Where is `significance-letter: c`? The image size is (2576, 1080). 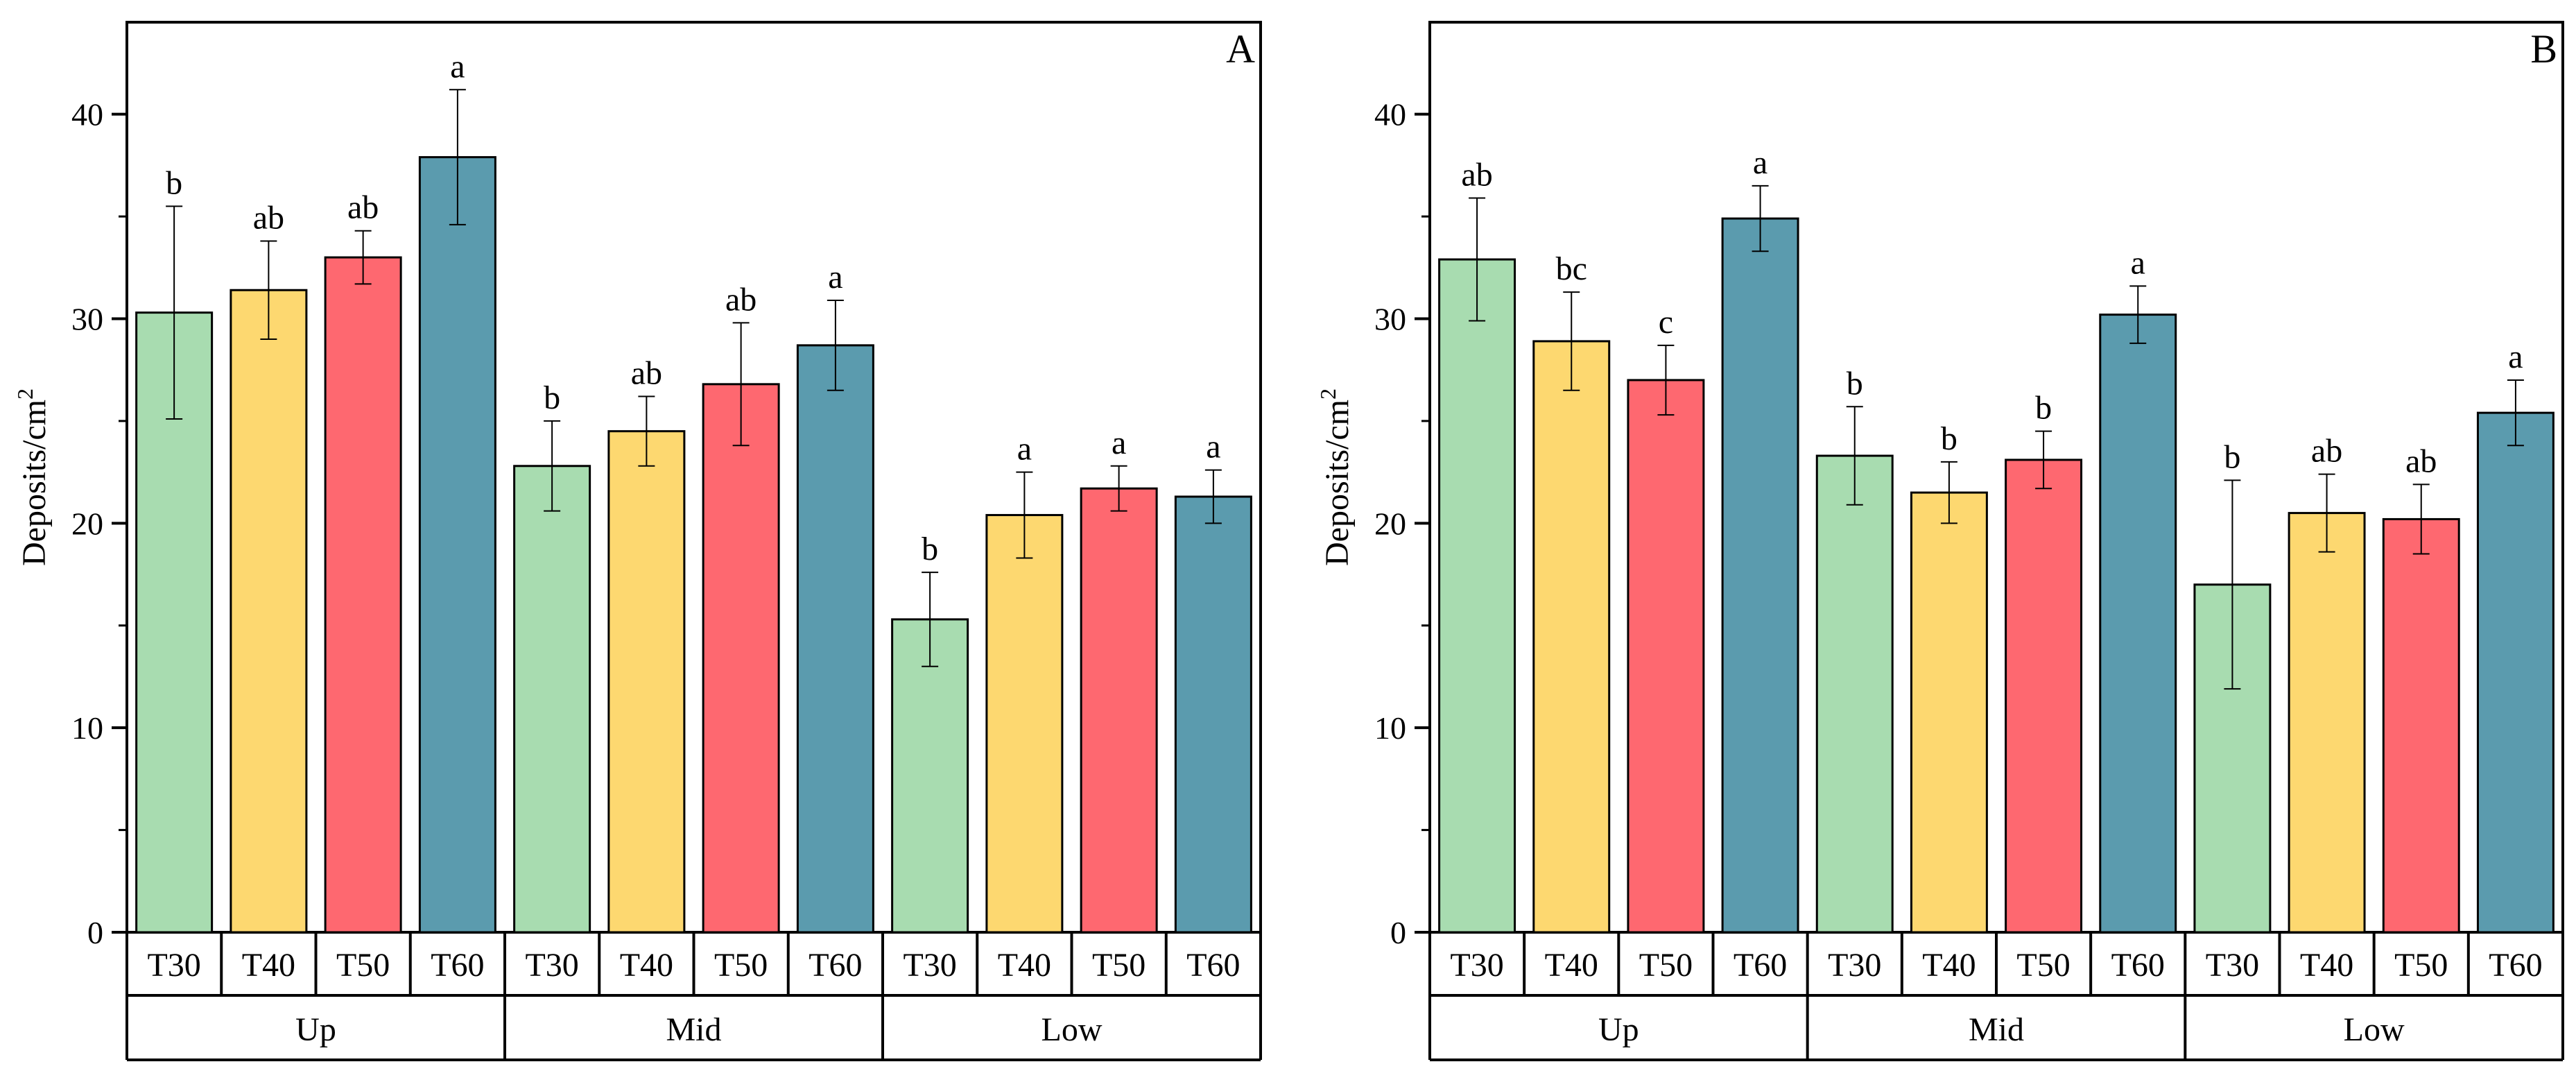 significance-letter: c is located at coordinates (1666, 322).